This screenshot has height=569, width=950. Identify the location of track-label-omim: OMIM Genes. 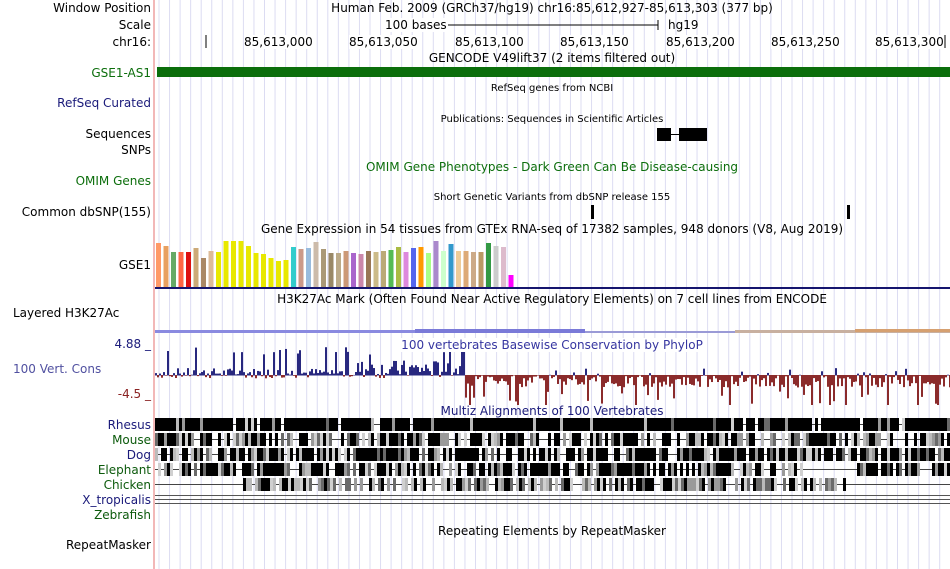
(113, 181).